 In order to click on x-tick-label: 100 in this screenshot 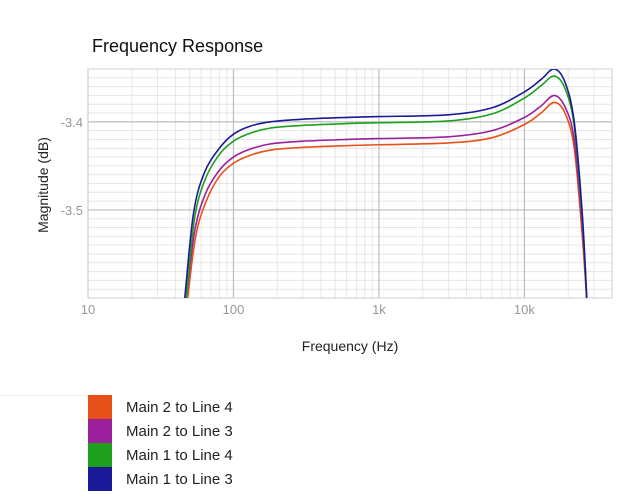, I will do `click(234, 309)`.